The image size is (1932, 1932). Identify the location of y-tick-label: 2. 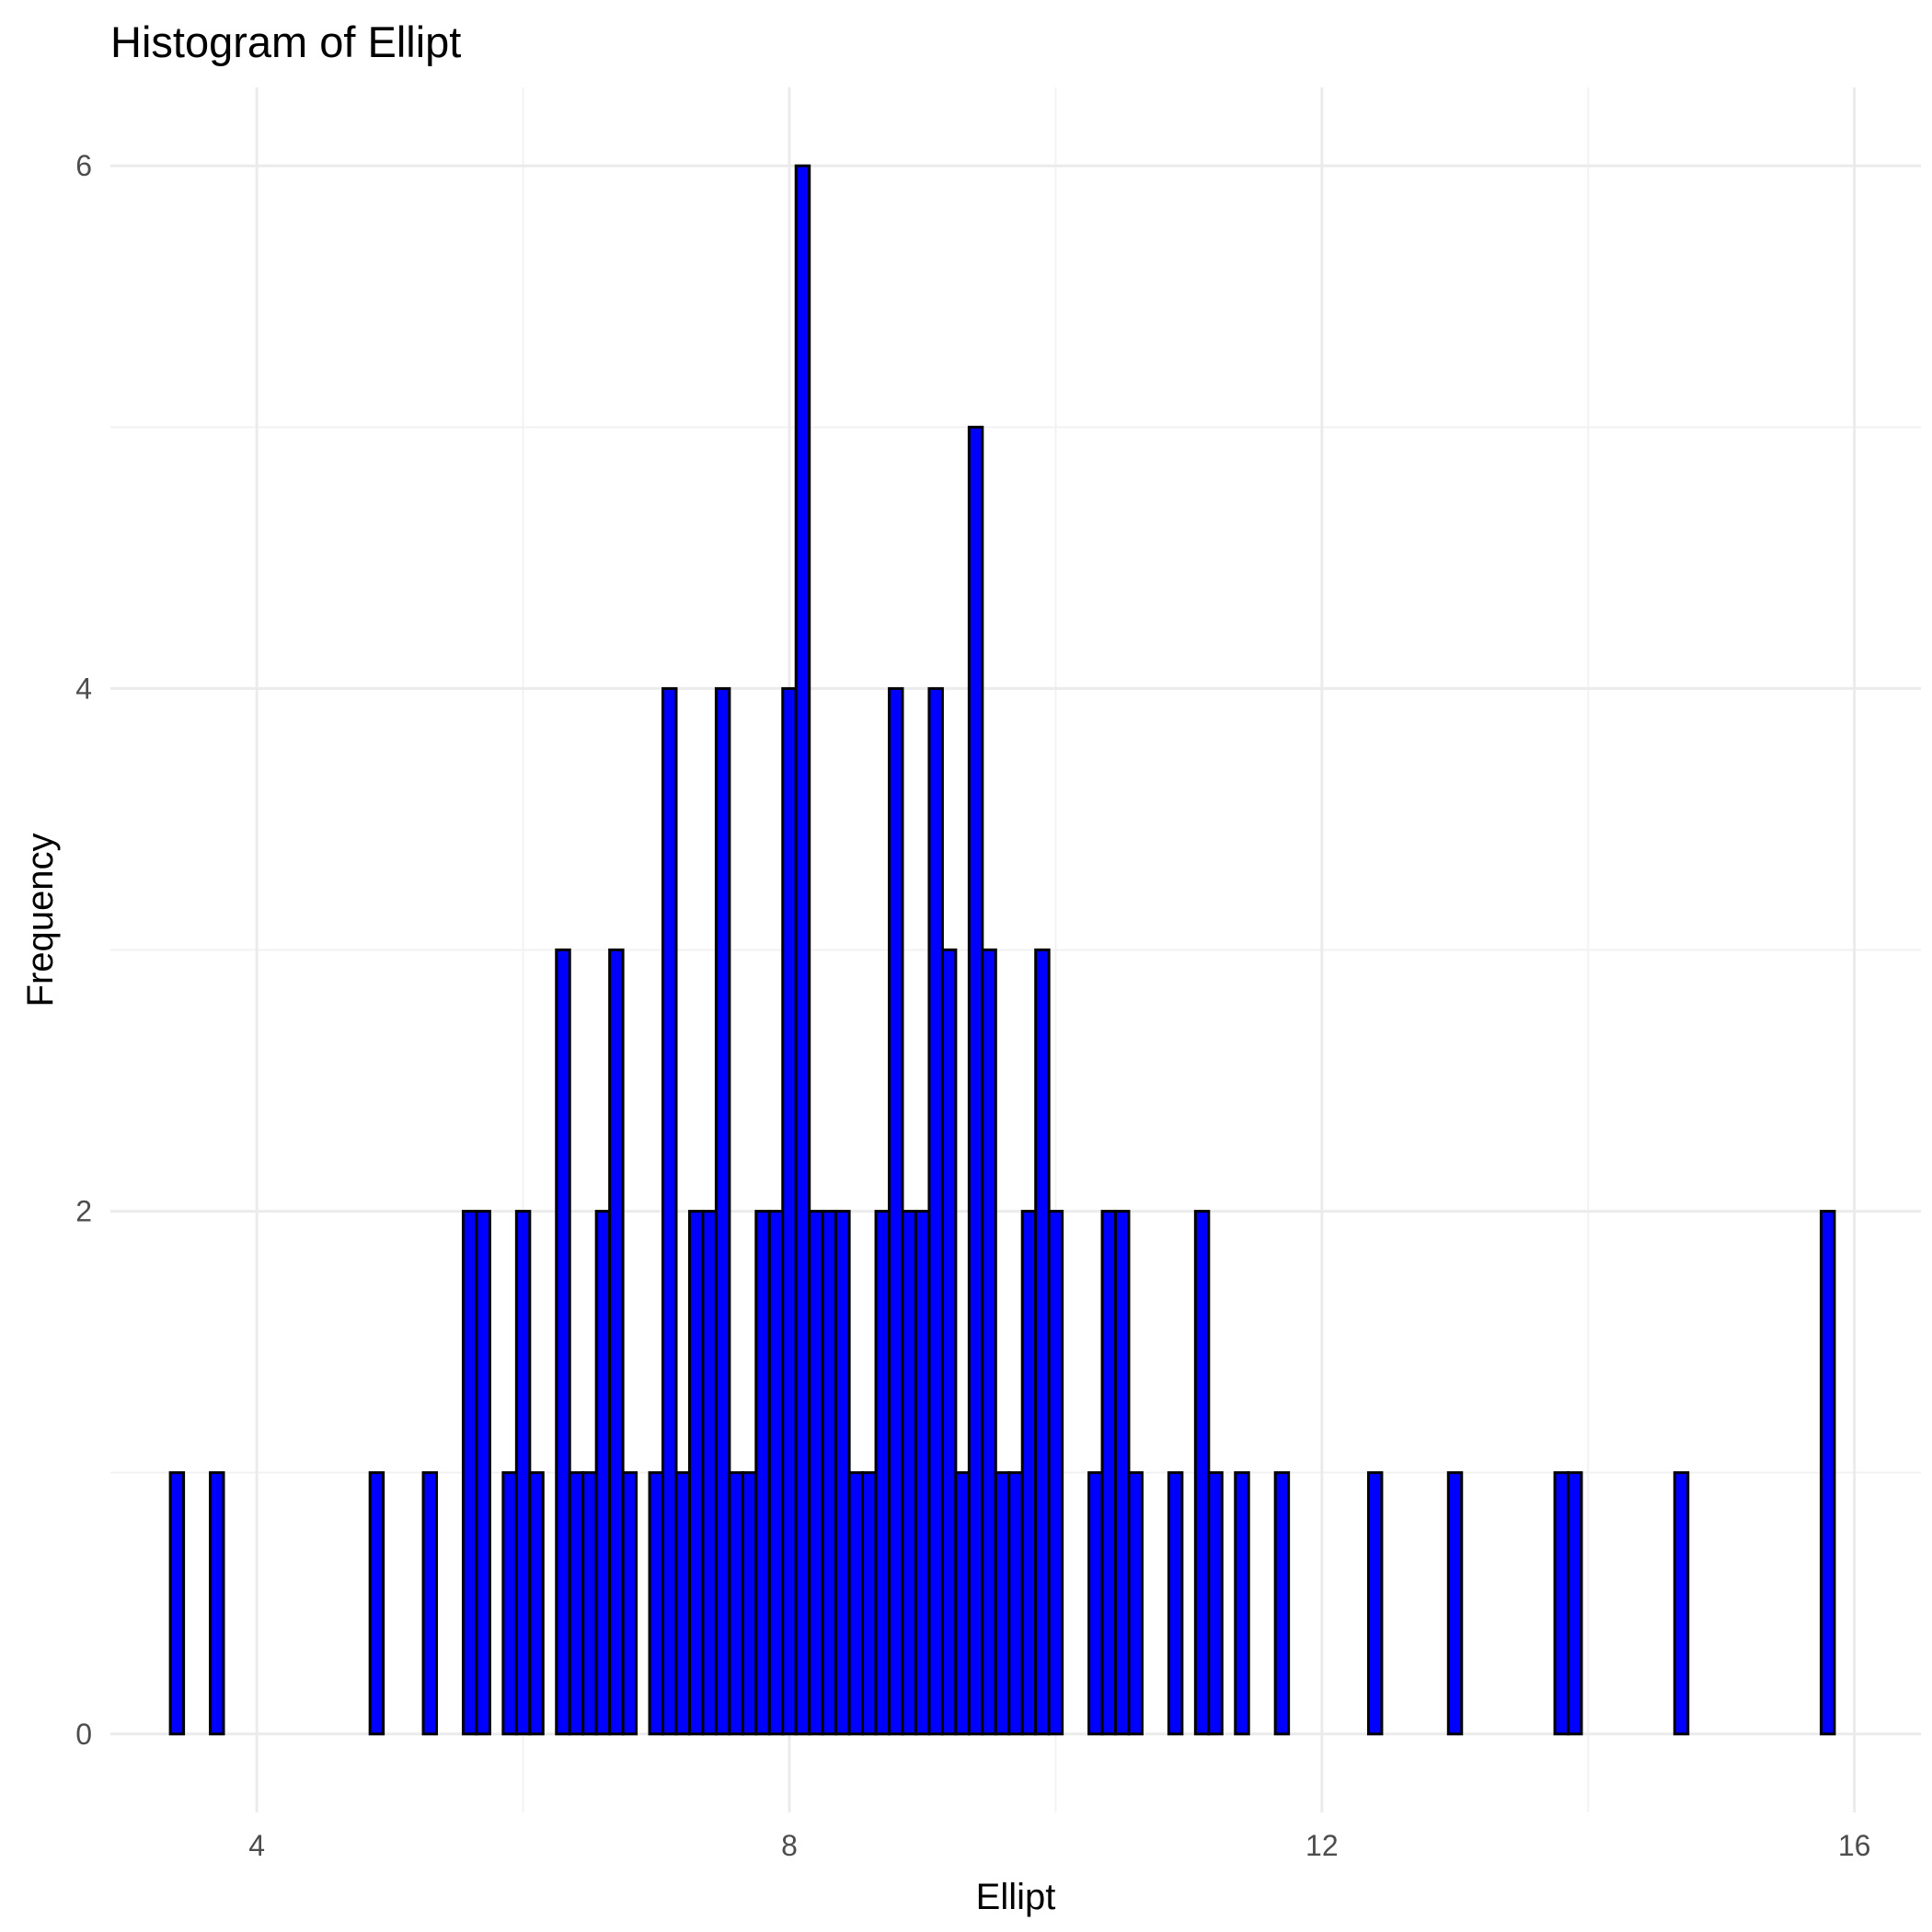
(83, 1211).